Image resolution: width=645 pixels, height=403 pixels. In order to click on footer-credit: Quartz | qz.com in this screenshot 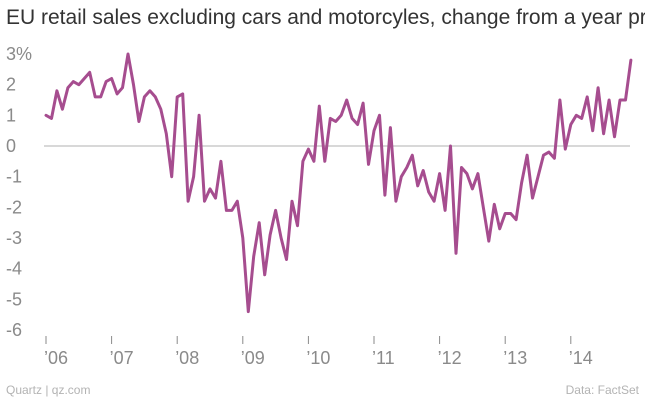, I will do `click(48, 390)`.